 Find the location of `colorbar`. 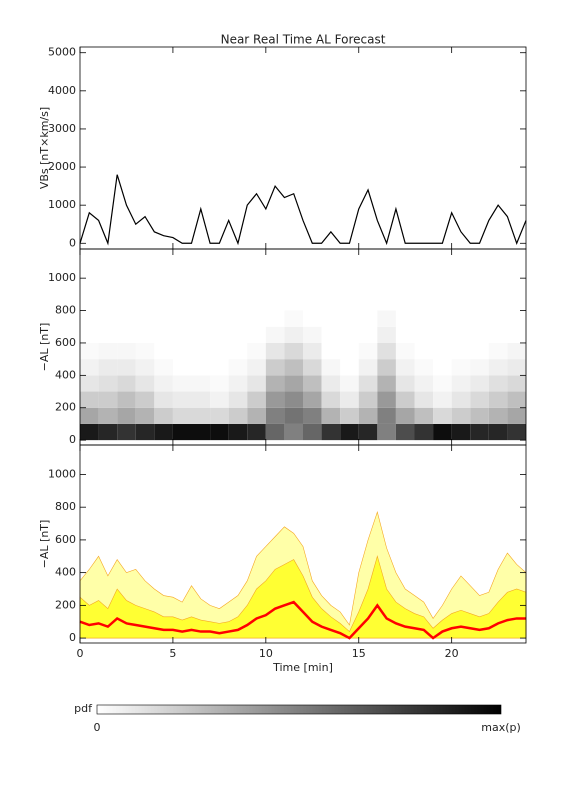

colorbar is located at coordinates (299, 709).